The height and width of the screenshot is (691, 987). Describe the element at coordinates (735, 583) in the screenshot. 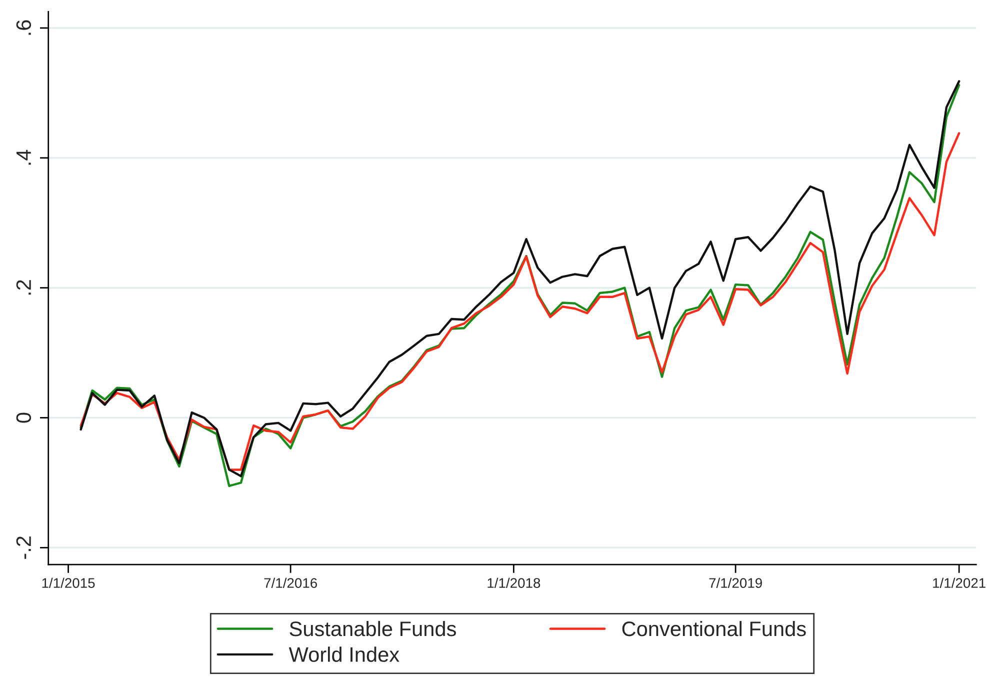

I see `x-tick-label: 7/1/2019` at that location.